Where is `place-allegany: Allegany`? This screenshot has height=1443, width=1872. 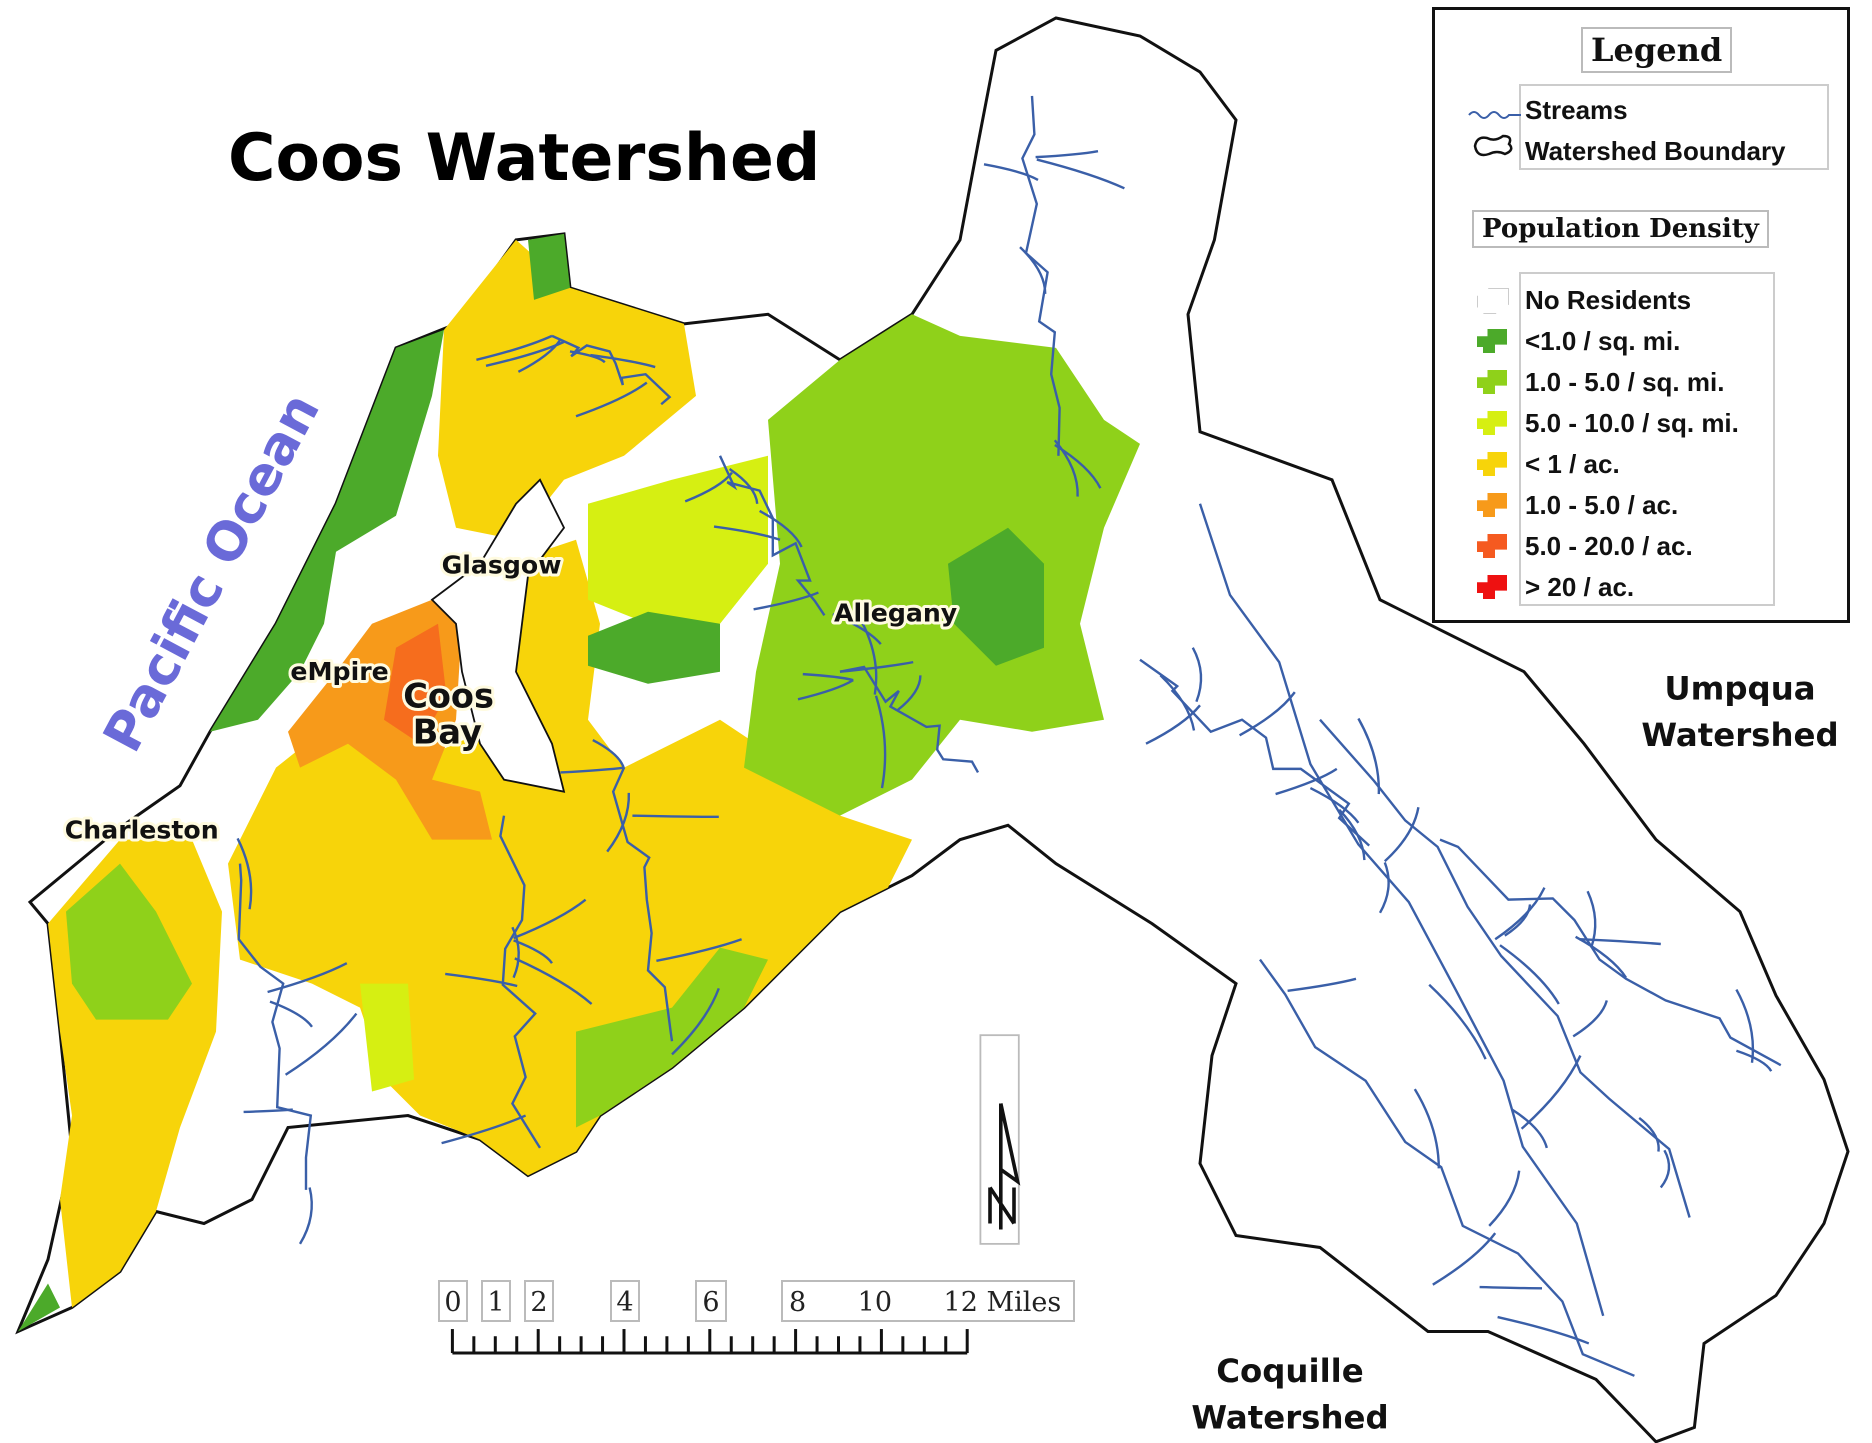
place-allegany: Allegany is located at coordinates (895, 612).